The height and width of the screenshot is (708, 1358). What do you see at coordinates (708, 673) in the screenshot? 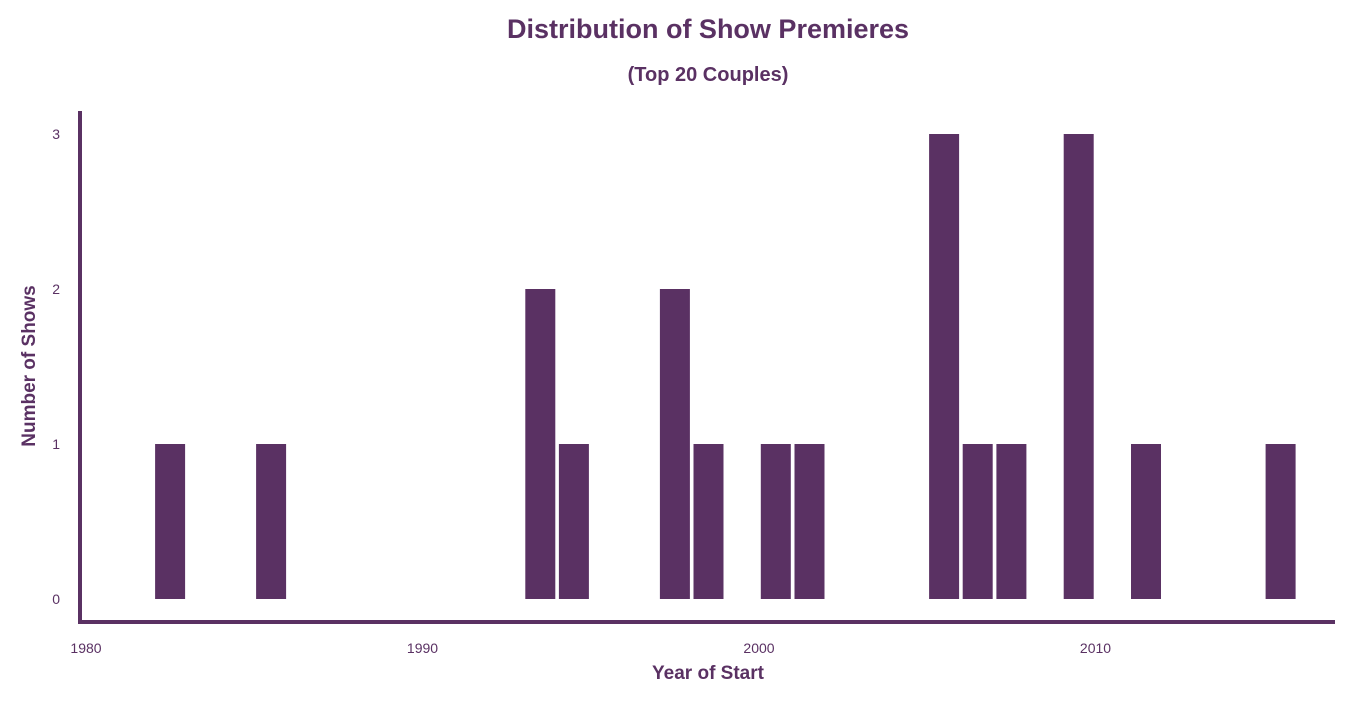
I see `x-axis-label: Year of Start` at bounding box center [708, 673].